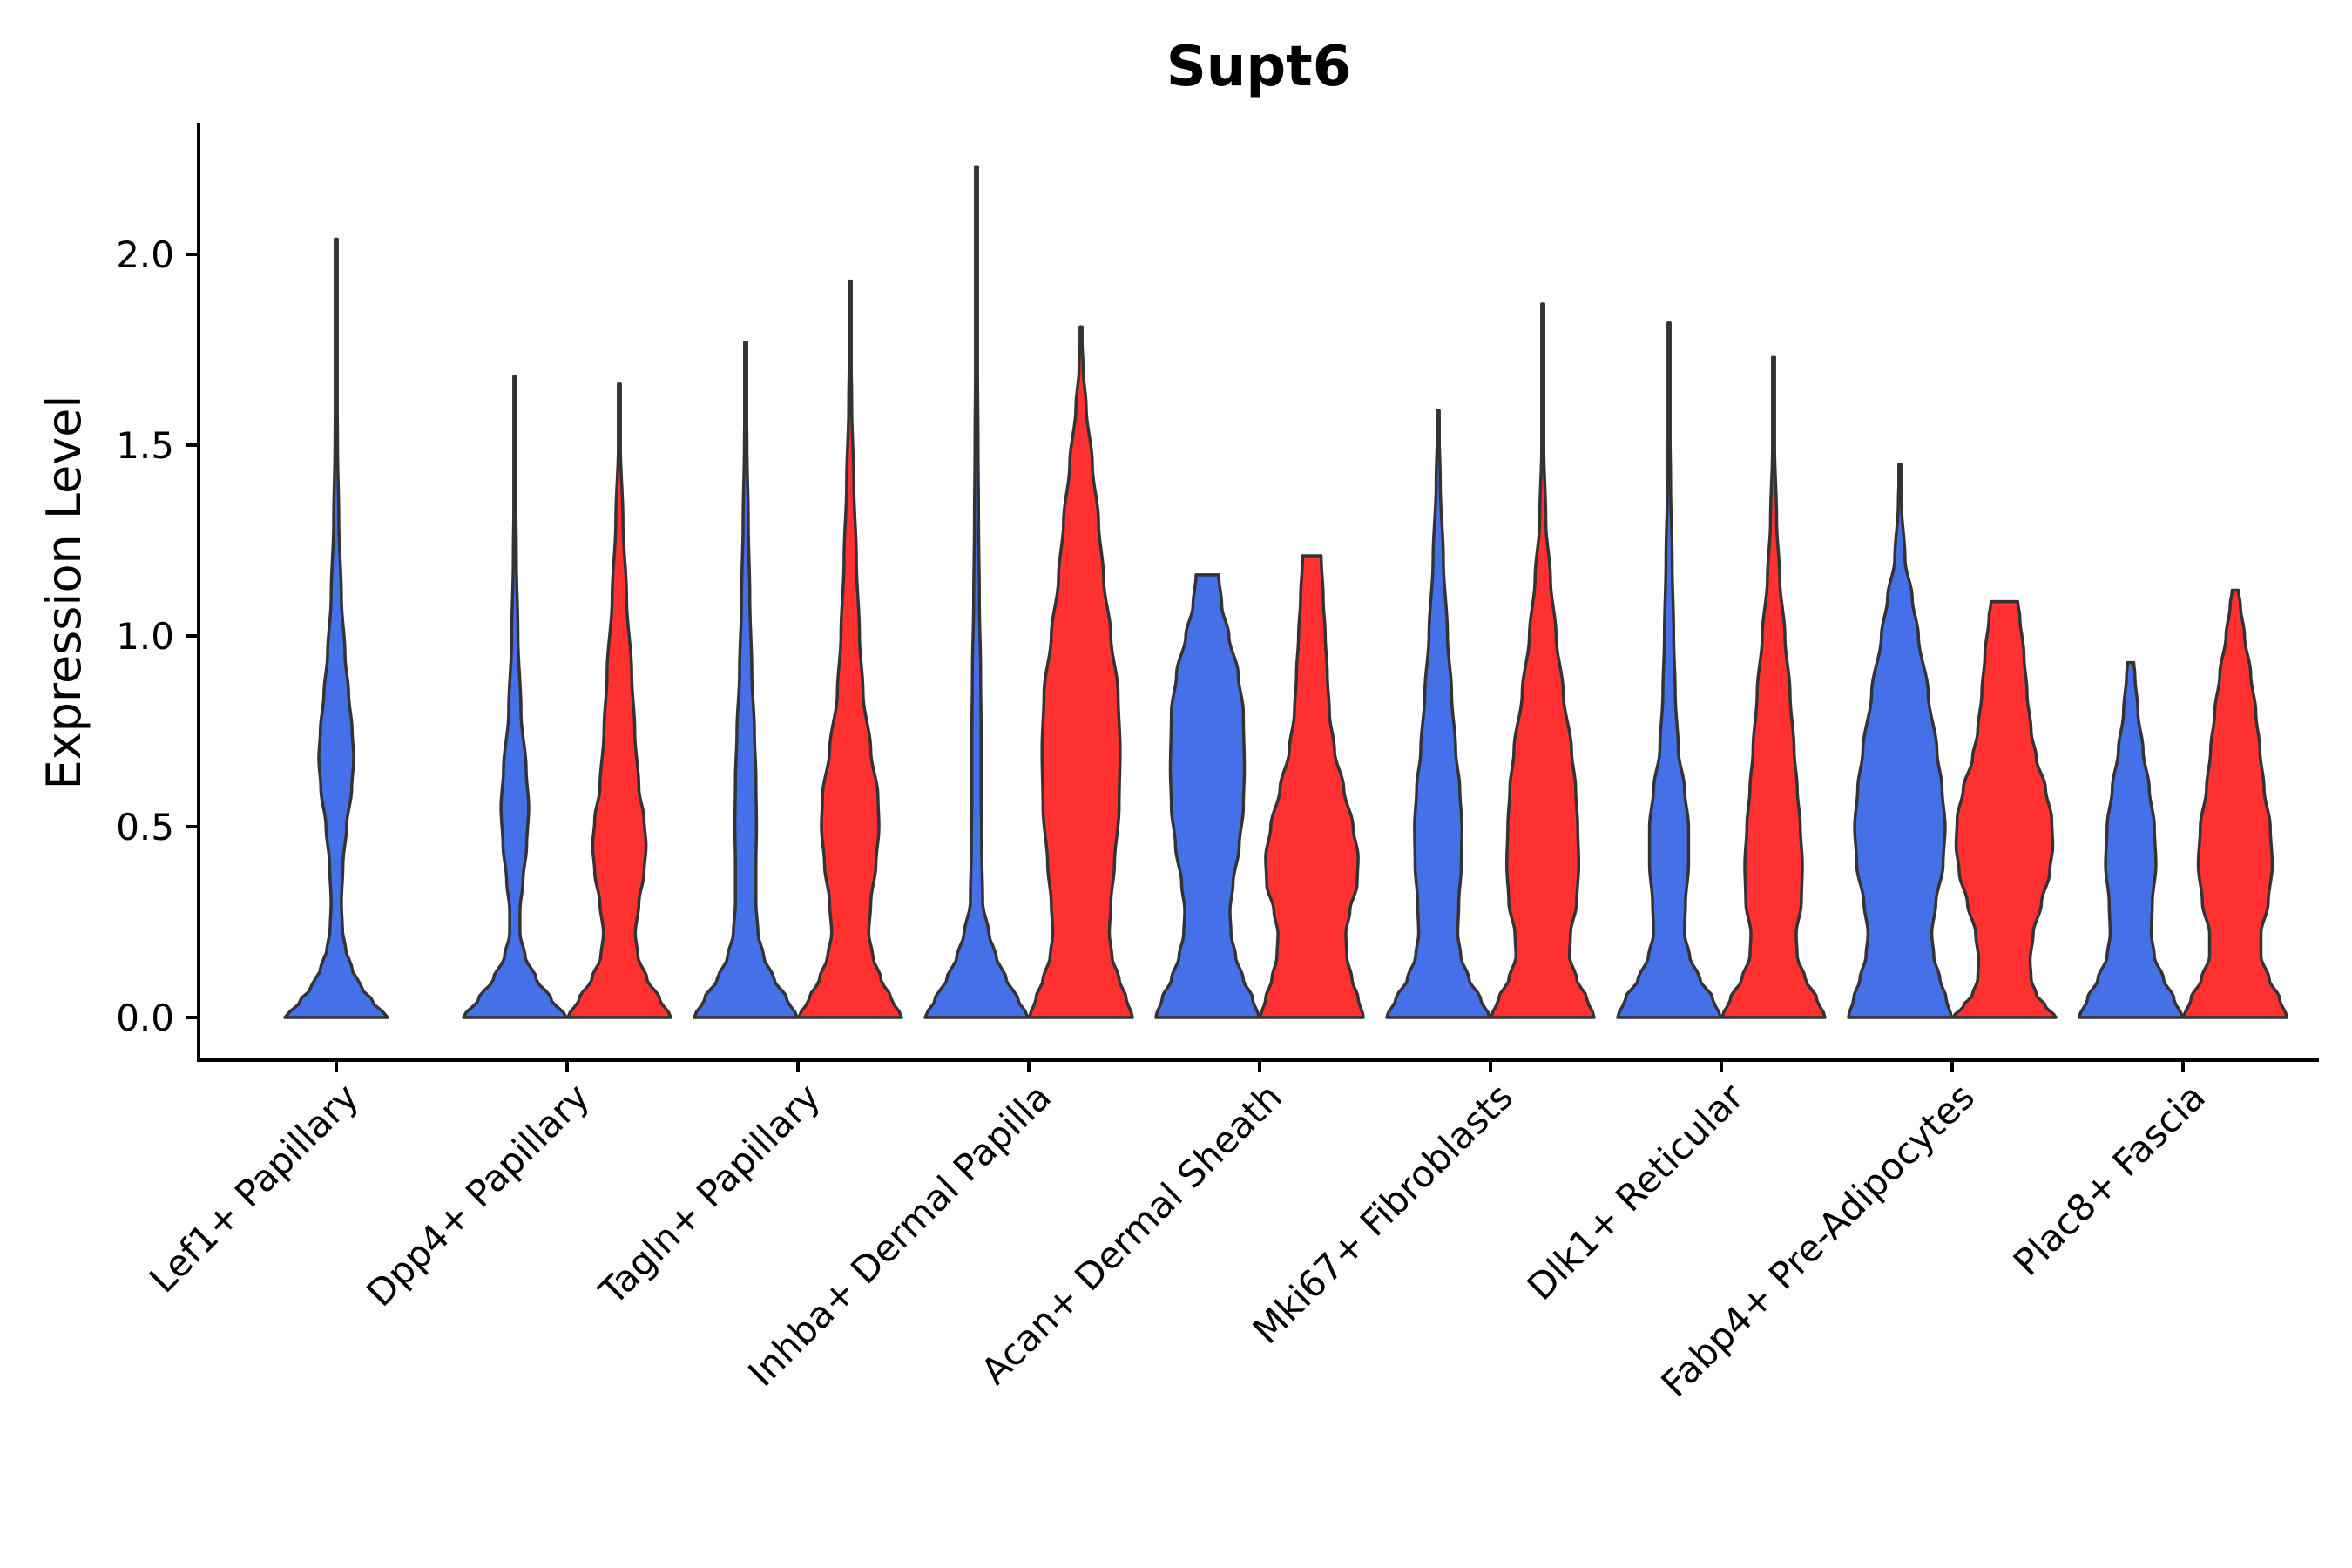 This screenshot has height=1568, width=2352. Describe the element at coordinates (145, 1018) in the screenshot. I see `y-tick-label: 0.0` at that location.